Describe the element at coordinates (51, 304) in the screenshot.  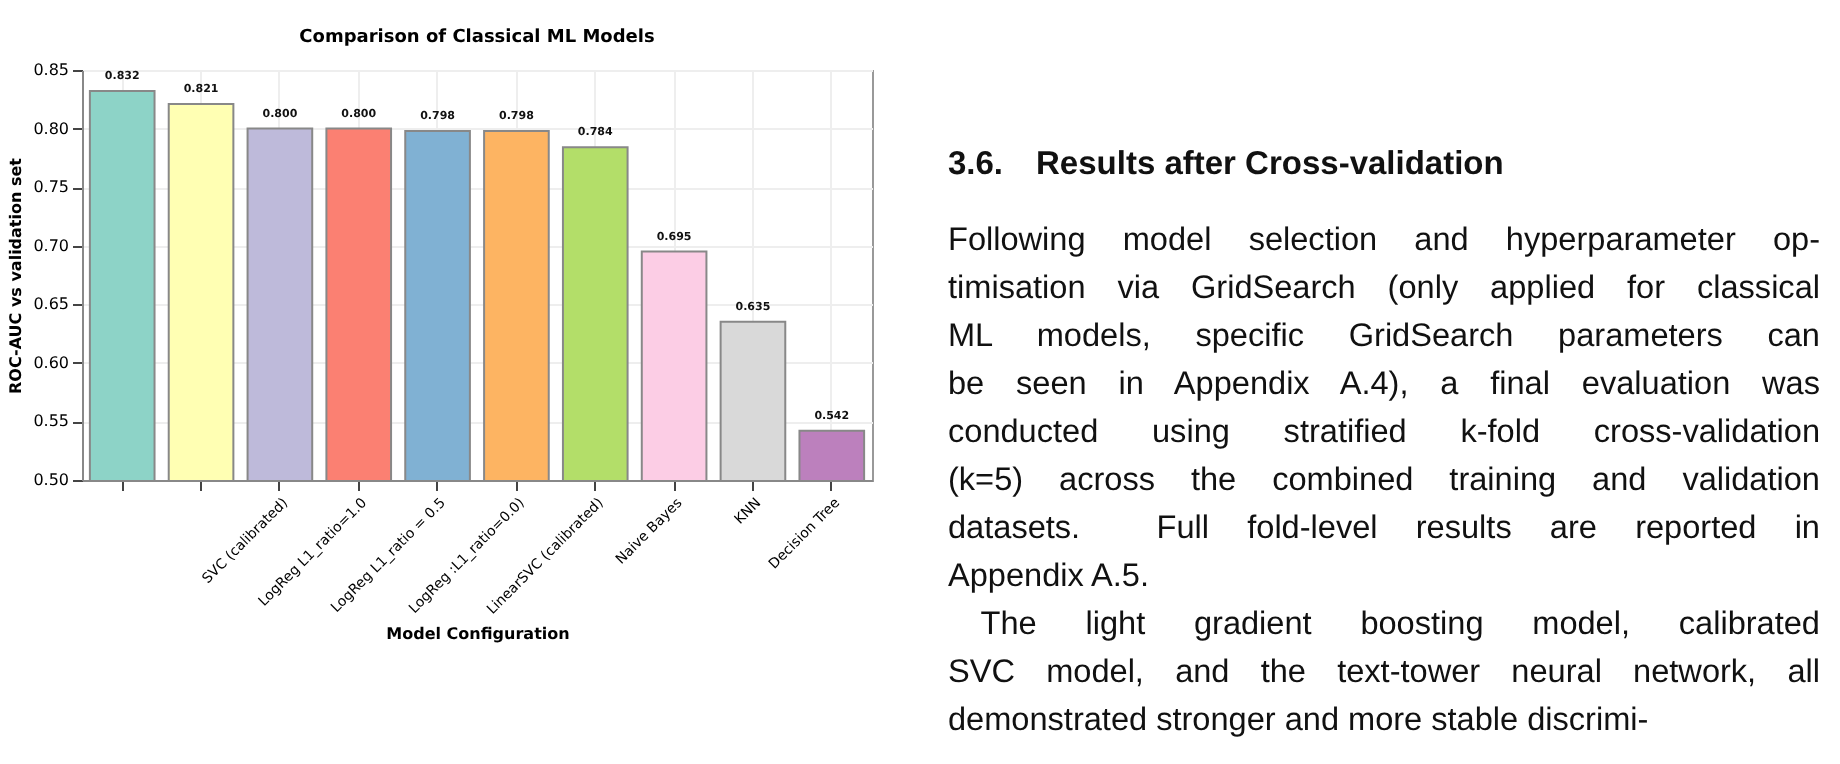
I see `y-tick-label: 0.65` at that location.